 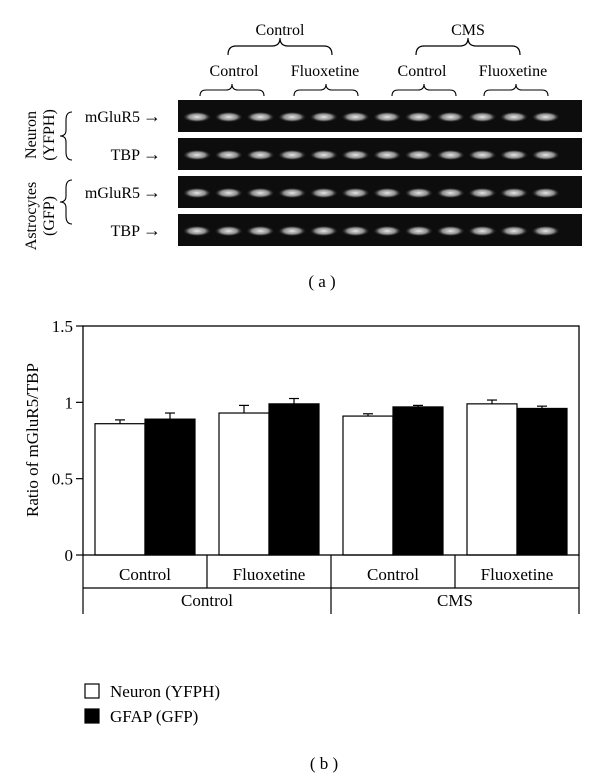 What do you see at coordinates (32, 440) in the screenshot?
I see `y-axis-label: Ratio of mGluR5/TBP` at bounding box center [32, 440].